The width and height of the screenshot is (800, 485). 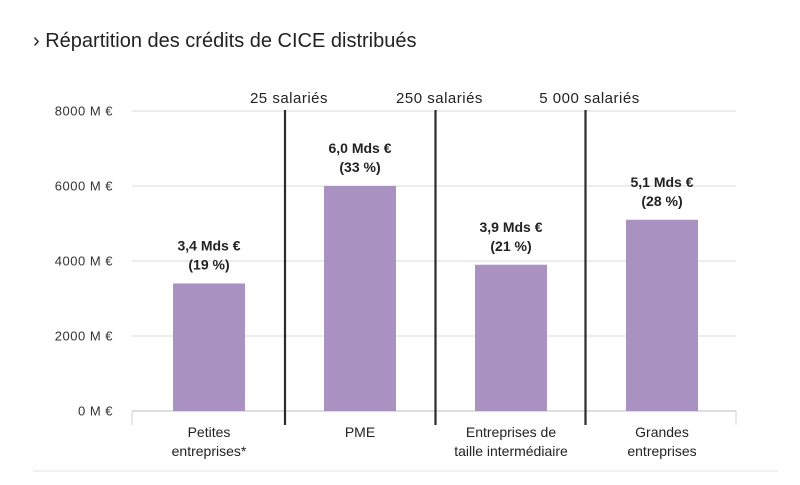 What do you see at coordinates (439, 98) in the screenshot?
I see `threshold-label-2: 250 salariés` at bounding box center [439, 98].